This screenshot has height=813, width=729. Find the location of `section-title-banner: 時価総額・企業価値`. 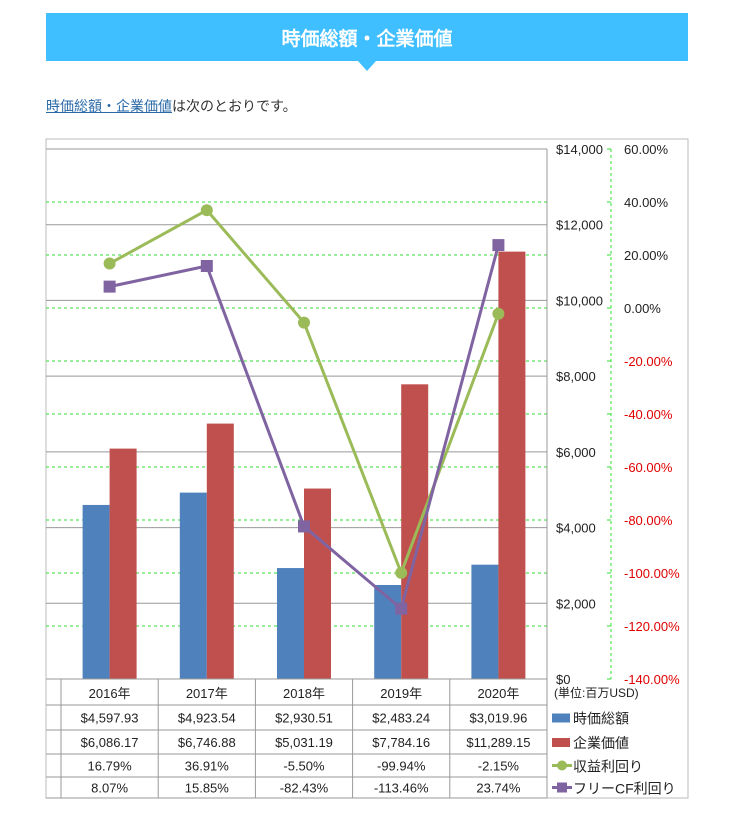

section-title-banner: 時価総額・企業価値 is located at coordinates (367, 42).